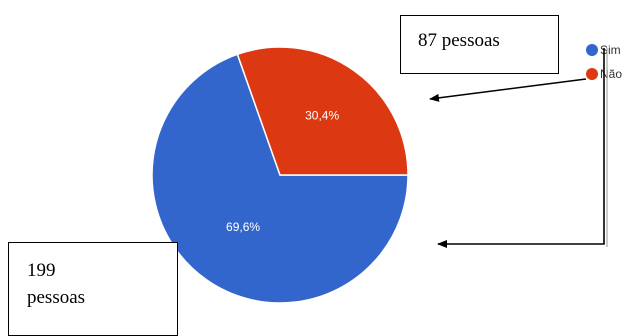 The height and width of the screenshot is (336, 642). Describe the element at coordinates (243, 227) in the screenshot. I see `slice-label-sim: 69,6%` at that location.